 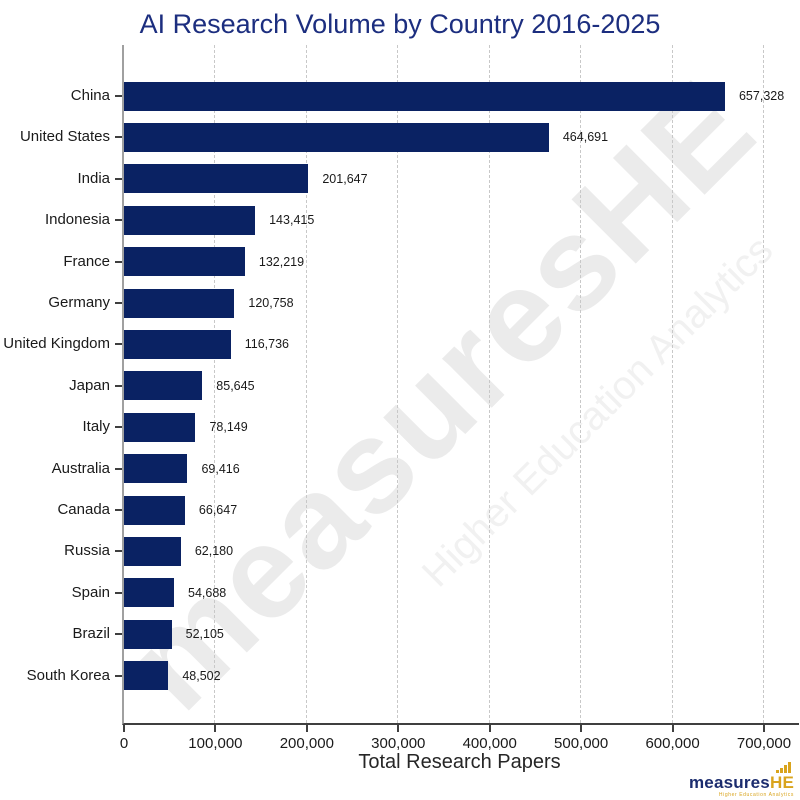 What do you see at coordinates (220, 468) in the screenshot?
I see `bar-value-label: 69,416` at bounding box center [220, 468].